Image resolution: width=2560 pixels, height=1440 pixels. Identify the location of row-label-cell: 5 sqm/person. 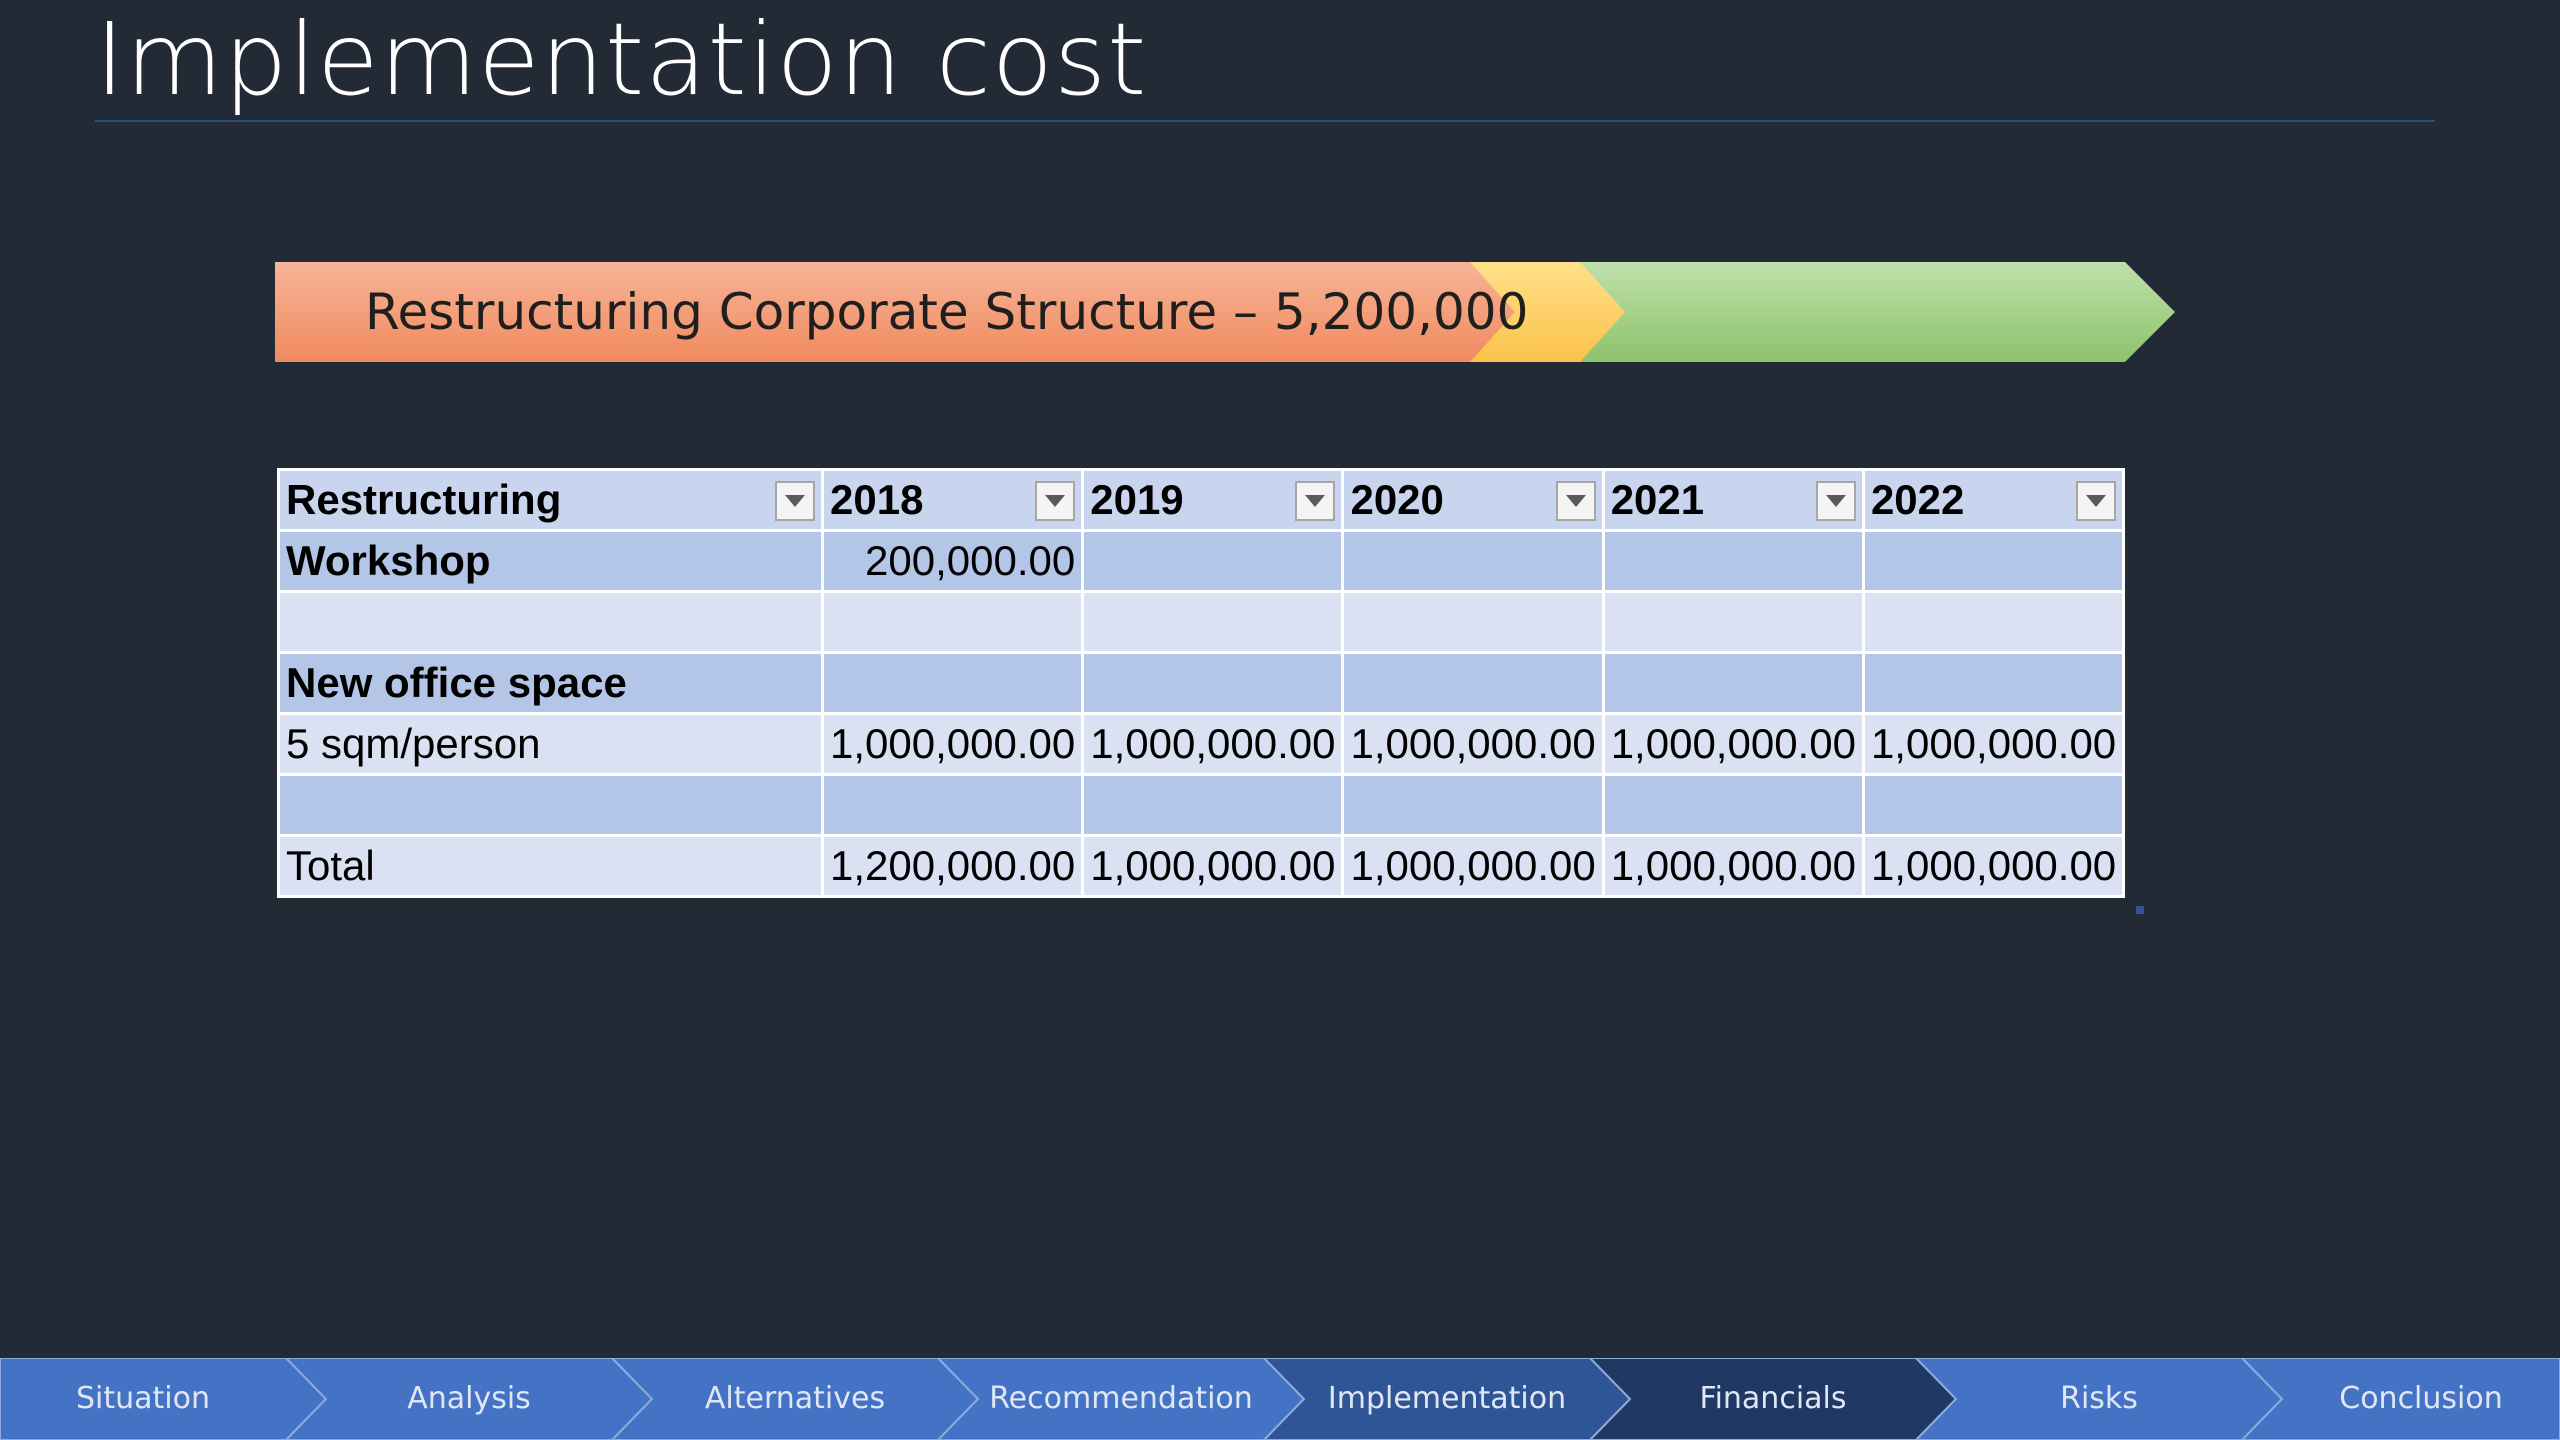
(550, 744).